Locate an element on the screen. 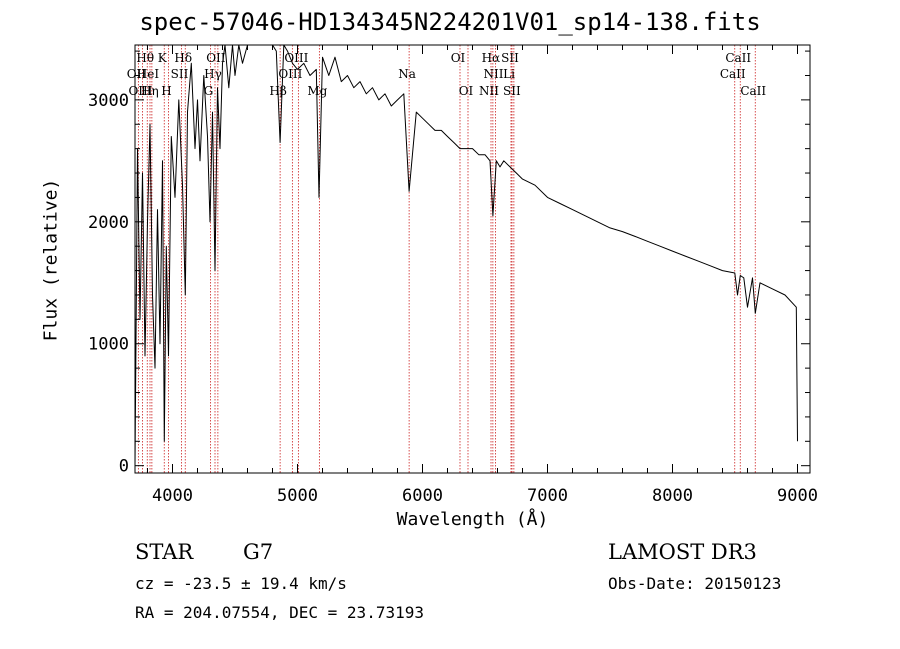  object-subclass: G7 is located at coordinates (258, 552).